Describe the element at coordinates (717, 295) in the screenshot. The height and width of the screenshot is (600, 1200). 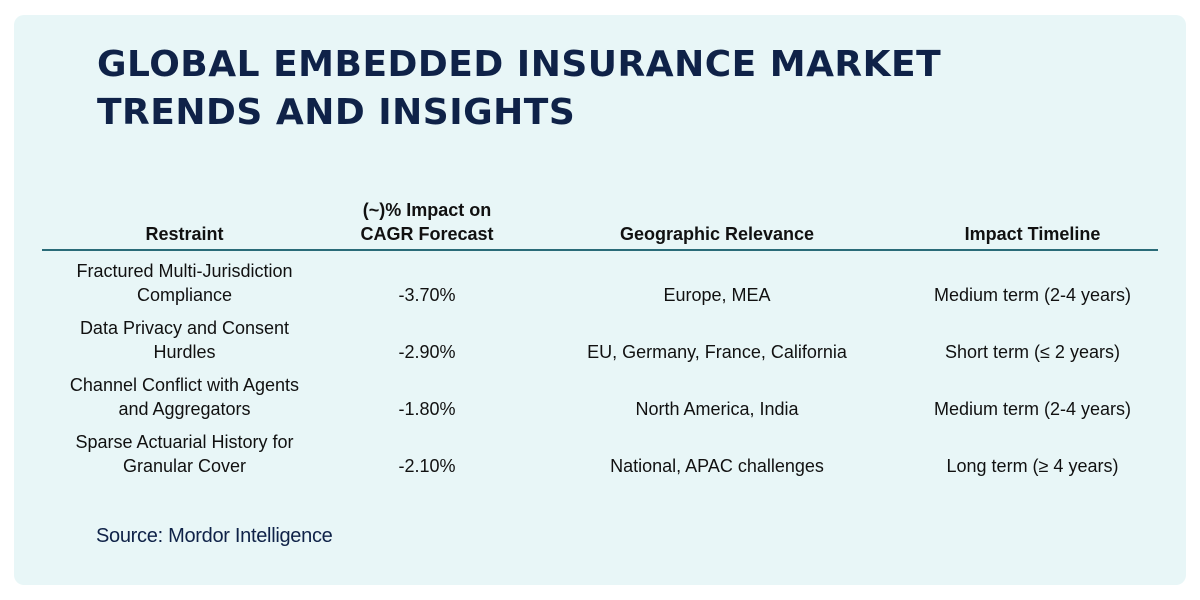
I see `geography-cell: Europe, MEA` at that location.